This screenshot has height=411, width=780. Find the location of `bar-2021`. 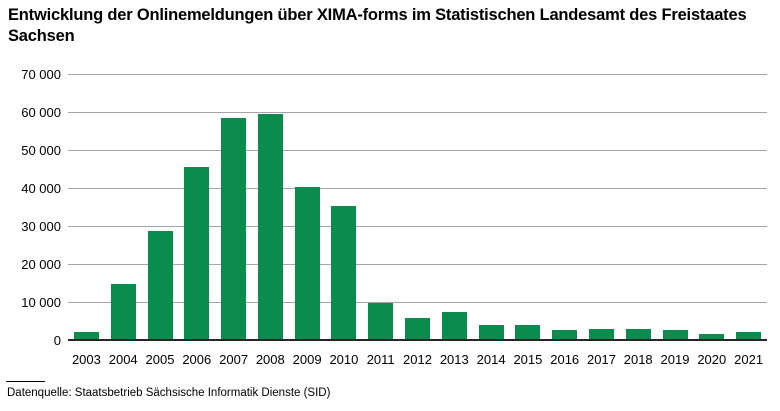

bar-2021 is located at coordinates (749, 336).